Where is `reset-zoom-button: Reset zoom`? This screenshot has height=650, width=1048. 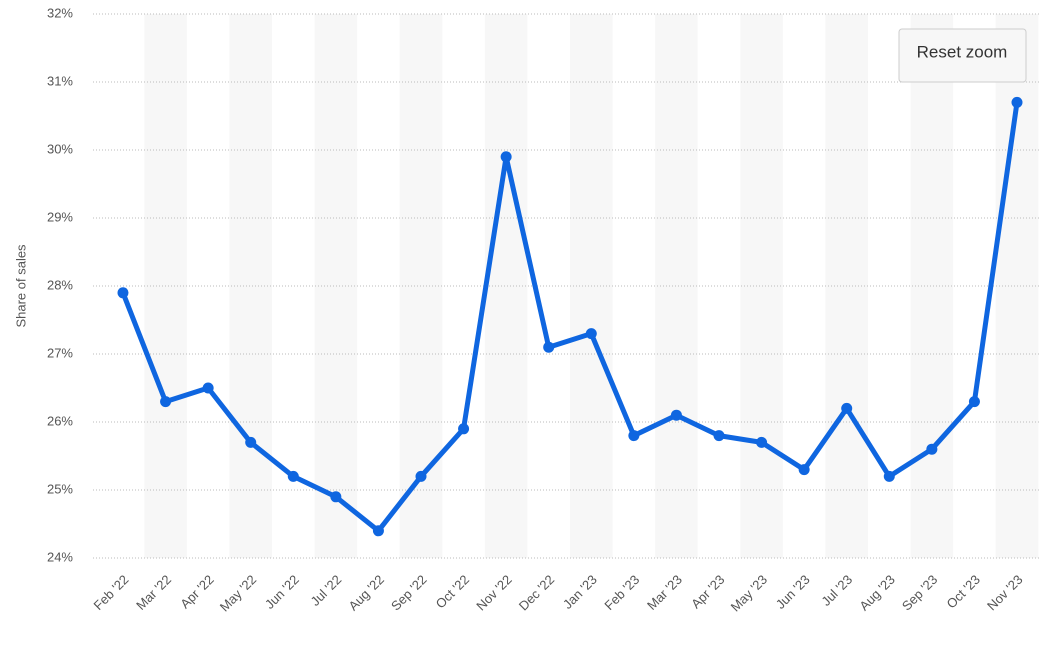
reset-zoom-button: Reset zoom is located at coordinates (962, 55).